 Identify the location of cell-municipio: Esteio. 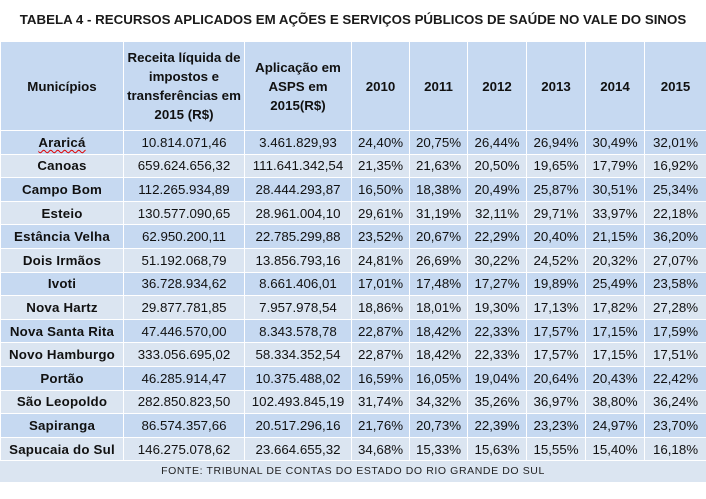
(62, 213).